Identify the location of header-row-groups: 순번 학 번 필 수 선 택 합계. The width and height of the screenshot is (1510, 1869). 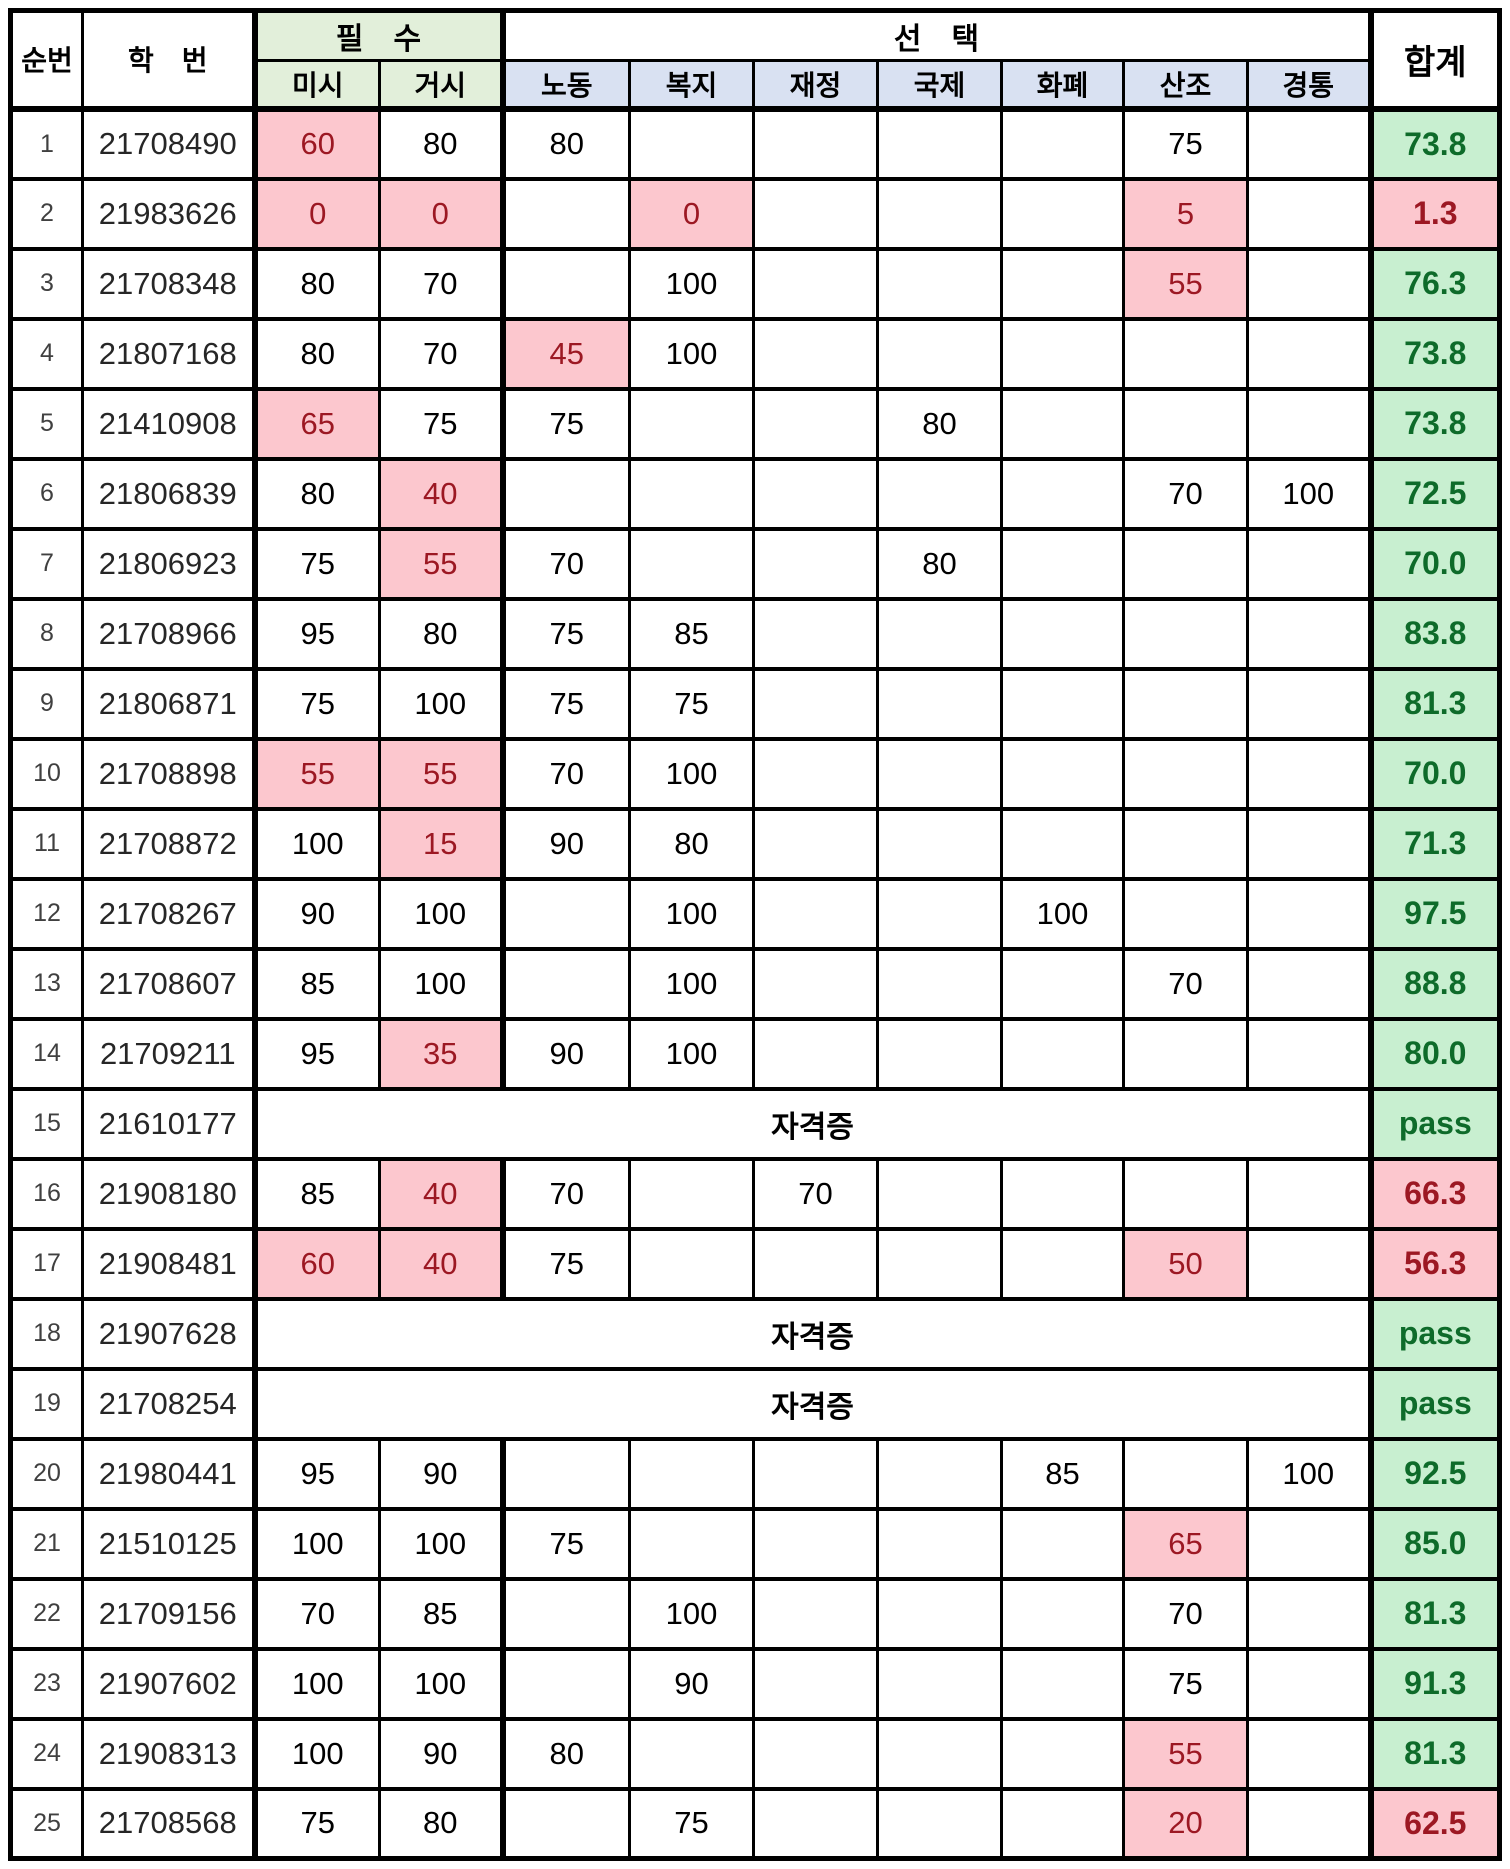
(755, 59).